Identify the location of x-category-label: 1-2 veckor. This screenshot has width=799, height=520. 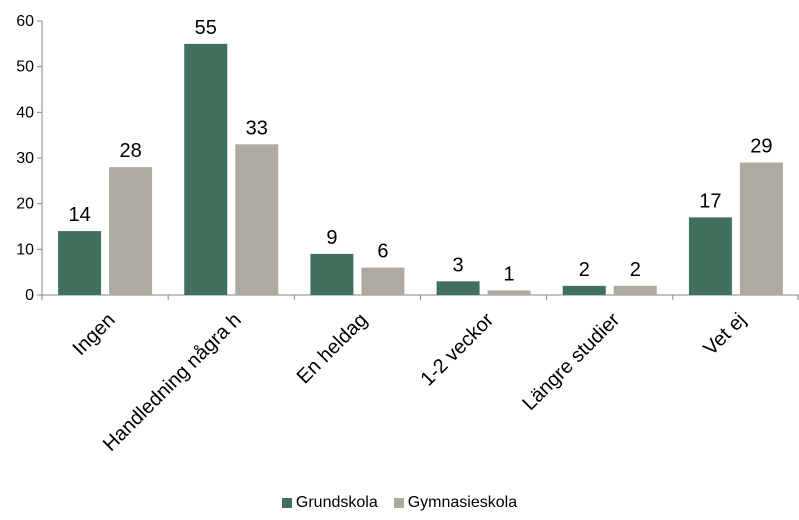
(458, 350).